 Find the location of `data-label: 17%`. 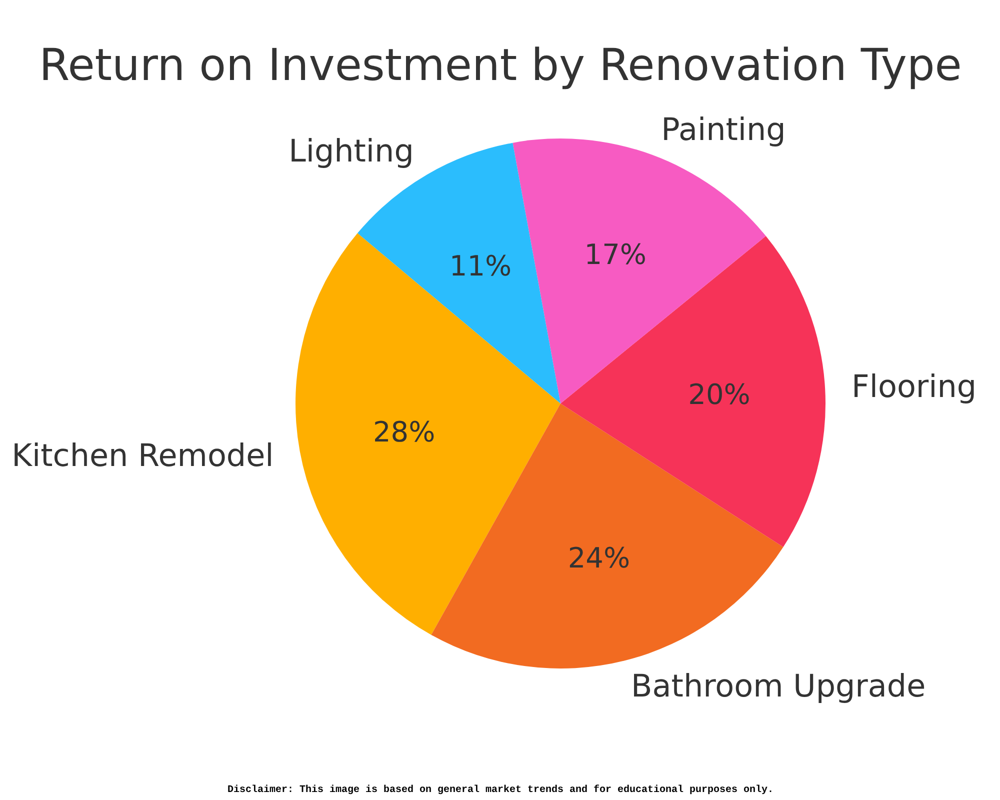

data-label: 17% is located at coordinates (615, 254).